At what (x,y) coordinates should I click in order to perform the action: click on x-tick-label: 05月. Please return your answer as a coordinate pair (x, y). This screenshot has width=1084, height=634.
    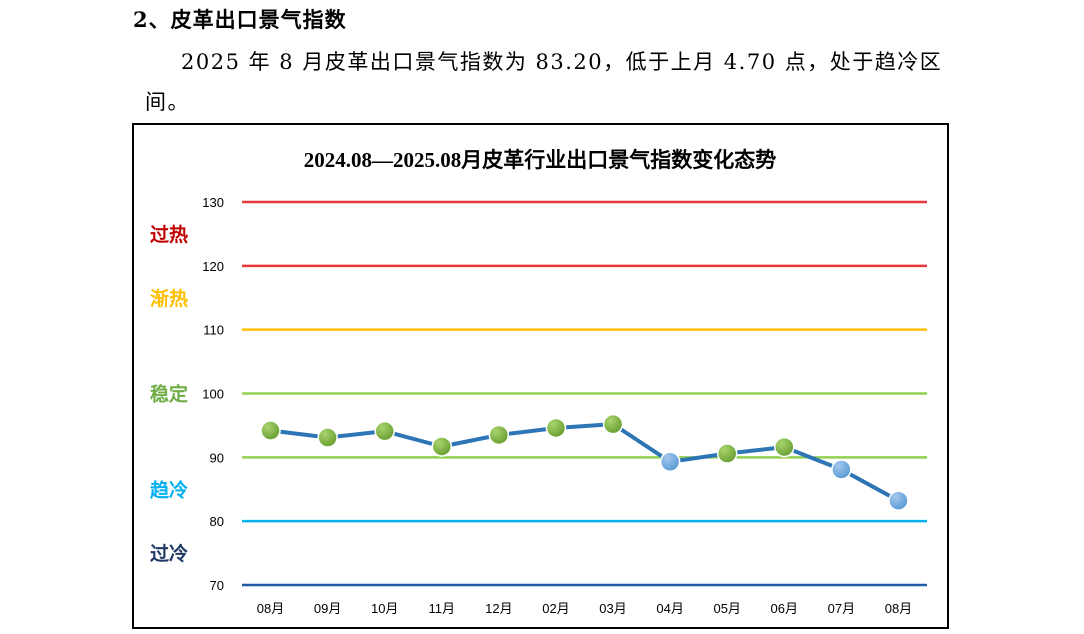
    Looking at the image, I should click on (726, 608).